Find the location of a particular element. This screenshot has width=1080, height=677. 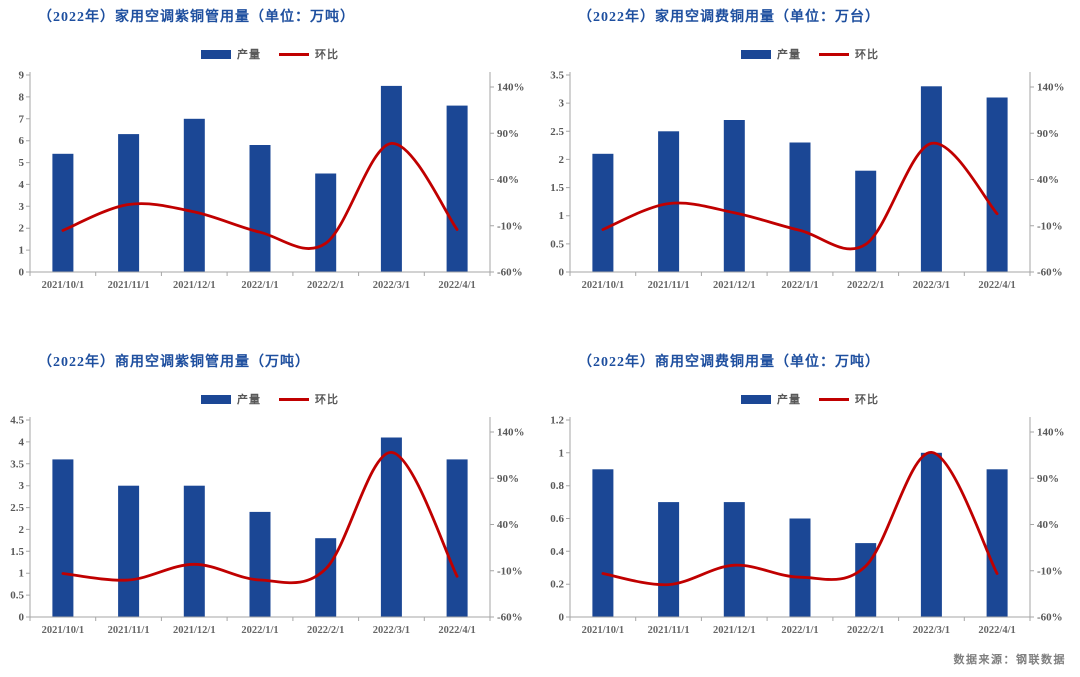

left-tick-label: 2.5 is located at coordinates (17, 508).